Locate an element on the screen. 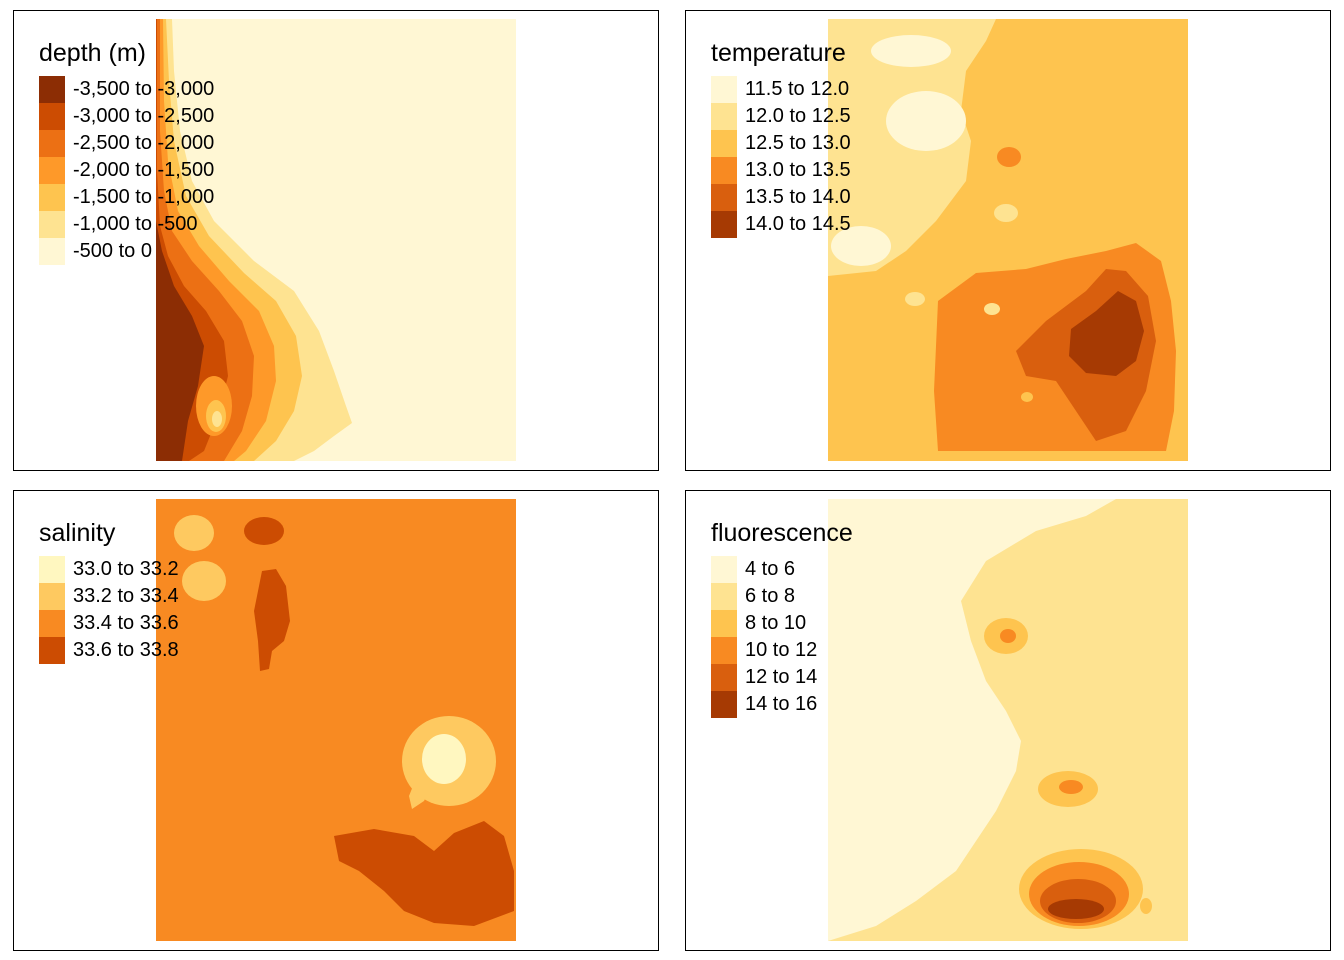  temperature-spot-e is located at coordinates (1027, 397).